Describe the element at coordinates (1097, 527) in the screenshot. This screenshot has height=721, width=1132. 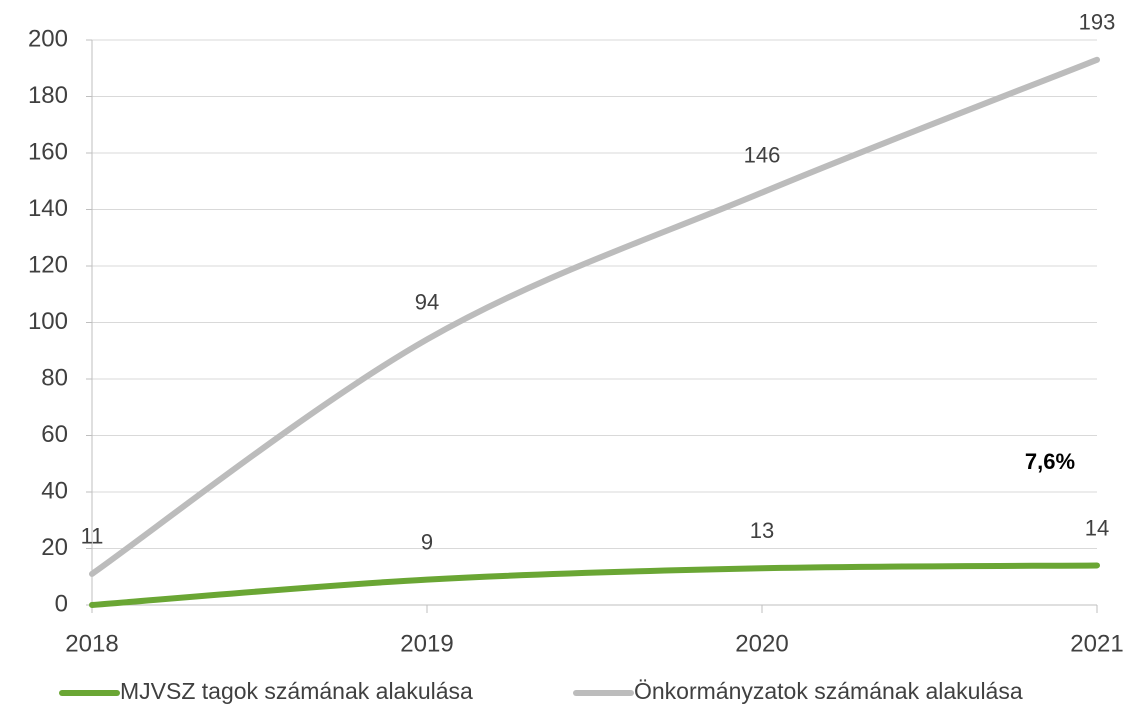
I see `data-label: 14` at that location.